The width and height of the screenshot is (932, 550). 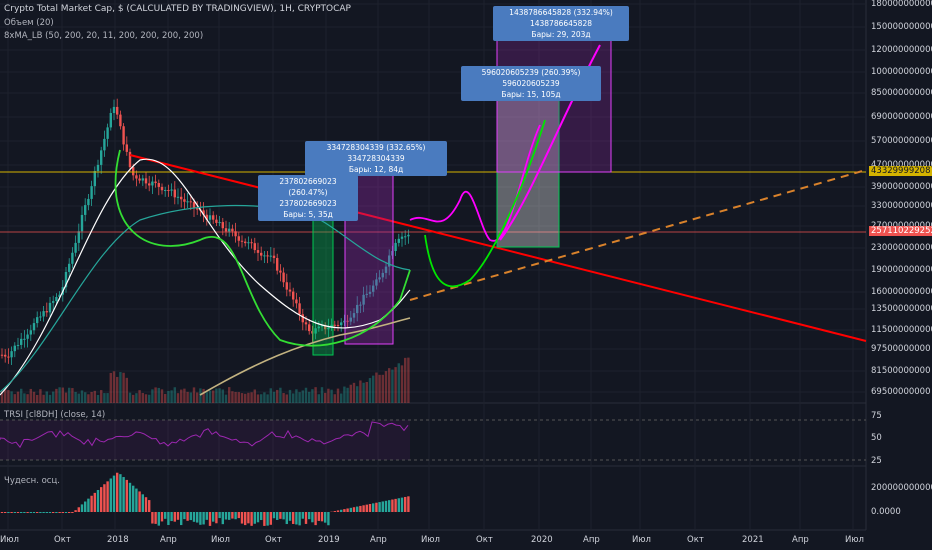 What do you see at coordinates (901, 488) in the screenshot?
I see `ao-tick: 2000000000000.000` at bounding box center [901, 488].